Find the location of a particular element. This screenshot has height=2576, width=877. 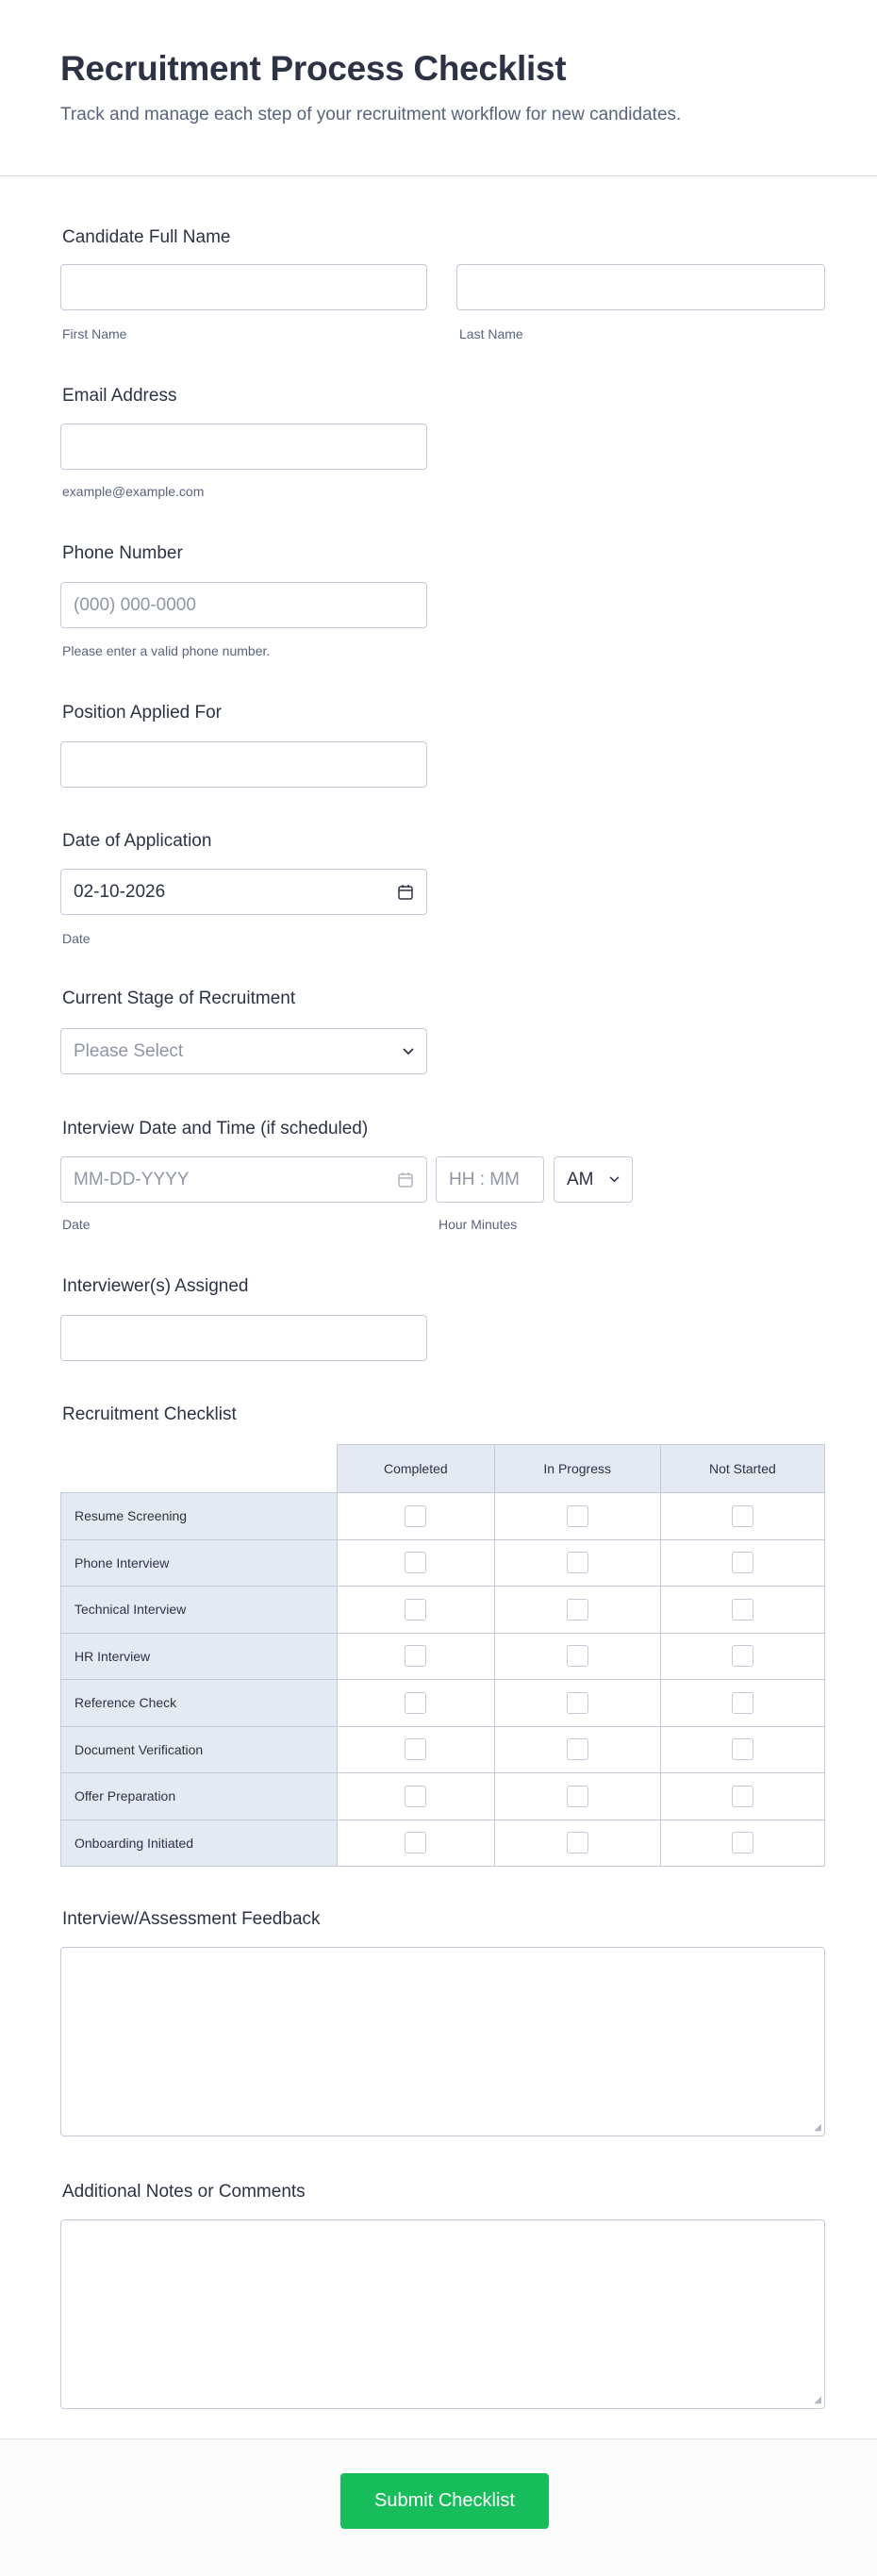

interview-date-input: MM-DD-YYYY is located at coordinates (244, 1180).